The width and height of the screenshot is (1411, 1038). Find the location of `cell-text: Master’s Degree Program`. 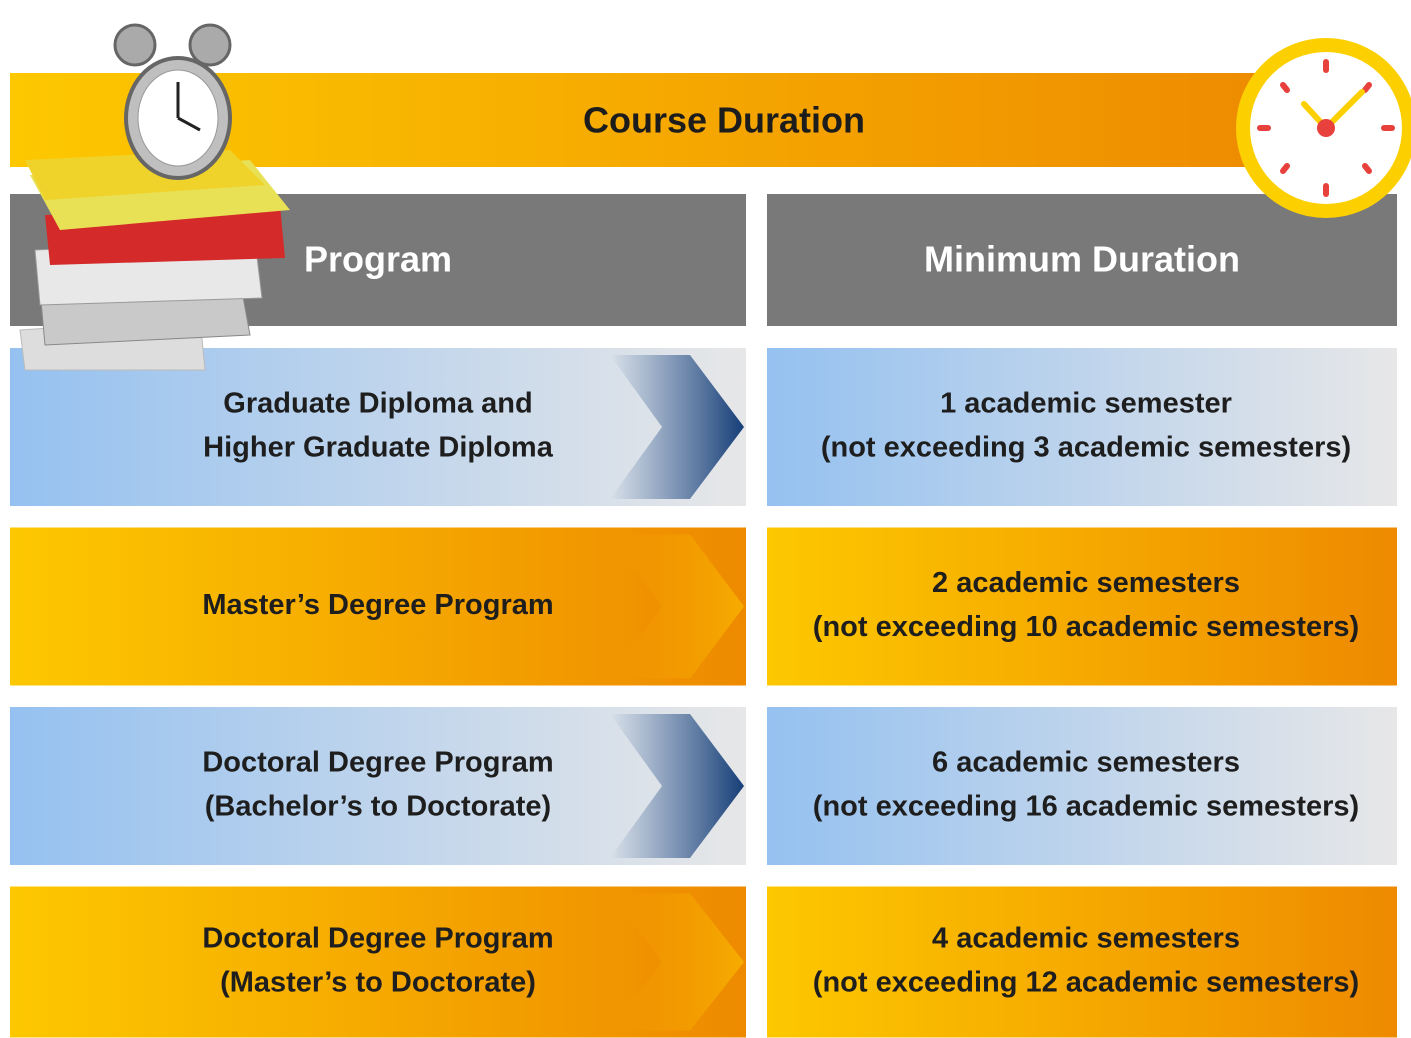

cell-text: Master’s Degree Program is located at coordinates (377, 605).